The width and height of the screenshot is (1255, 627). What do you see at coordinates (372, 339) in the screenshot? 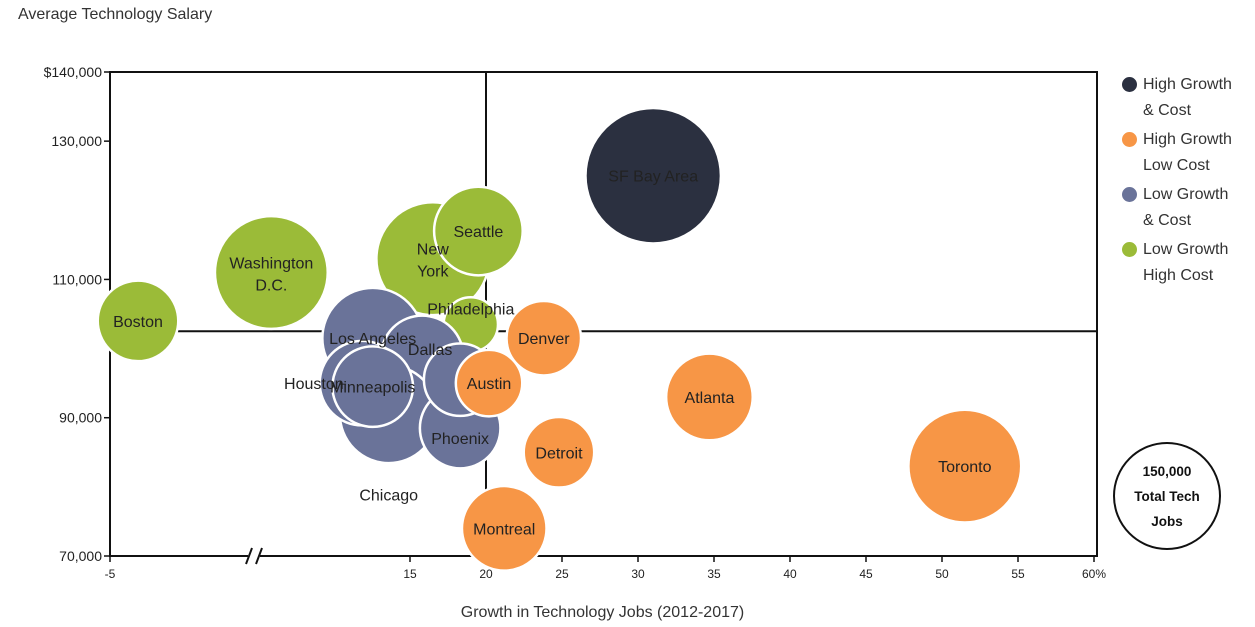
I see `bubble-label: Los Angeles` at bounding box center [372, 339].